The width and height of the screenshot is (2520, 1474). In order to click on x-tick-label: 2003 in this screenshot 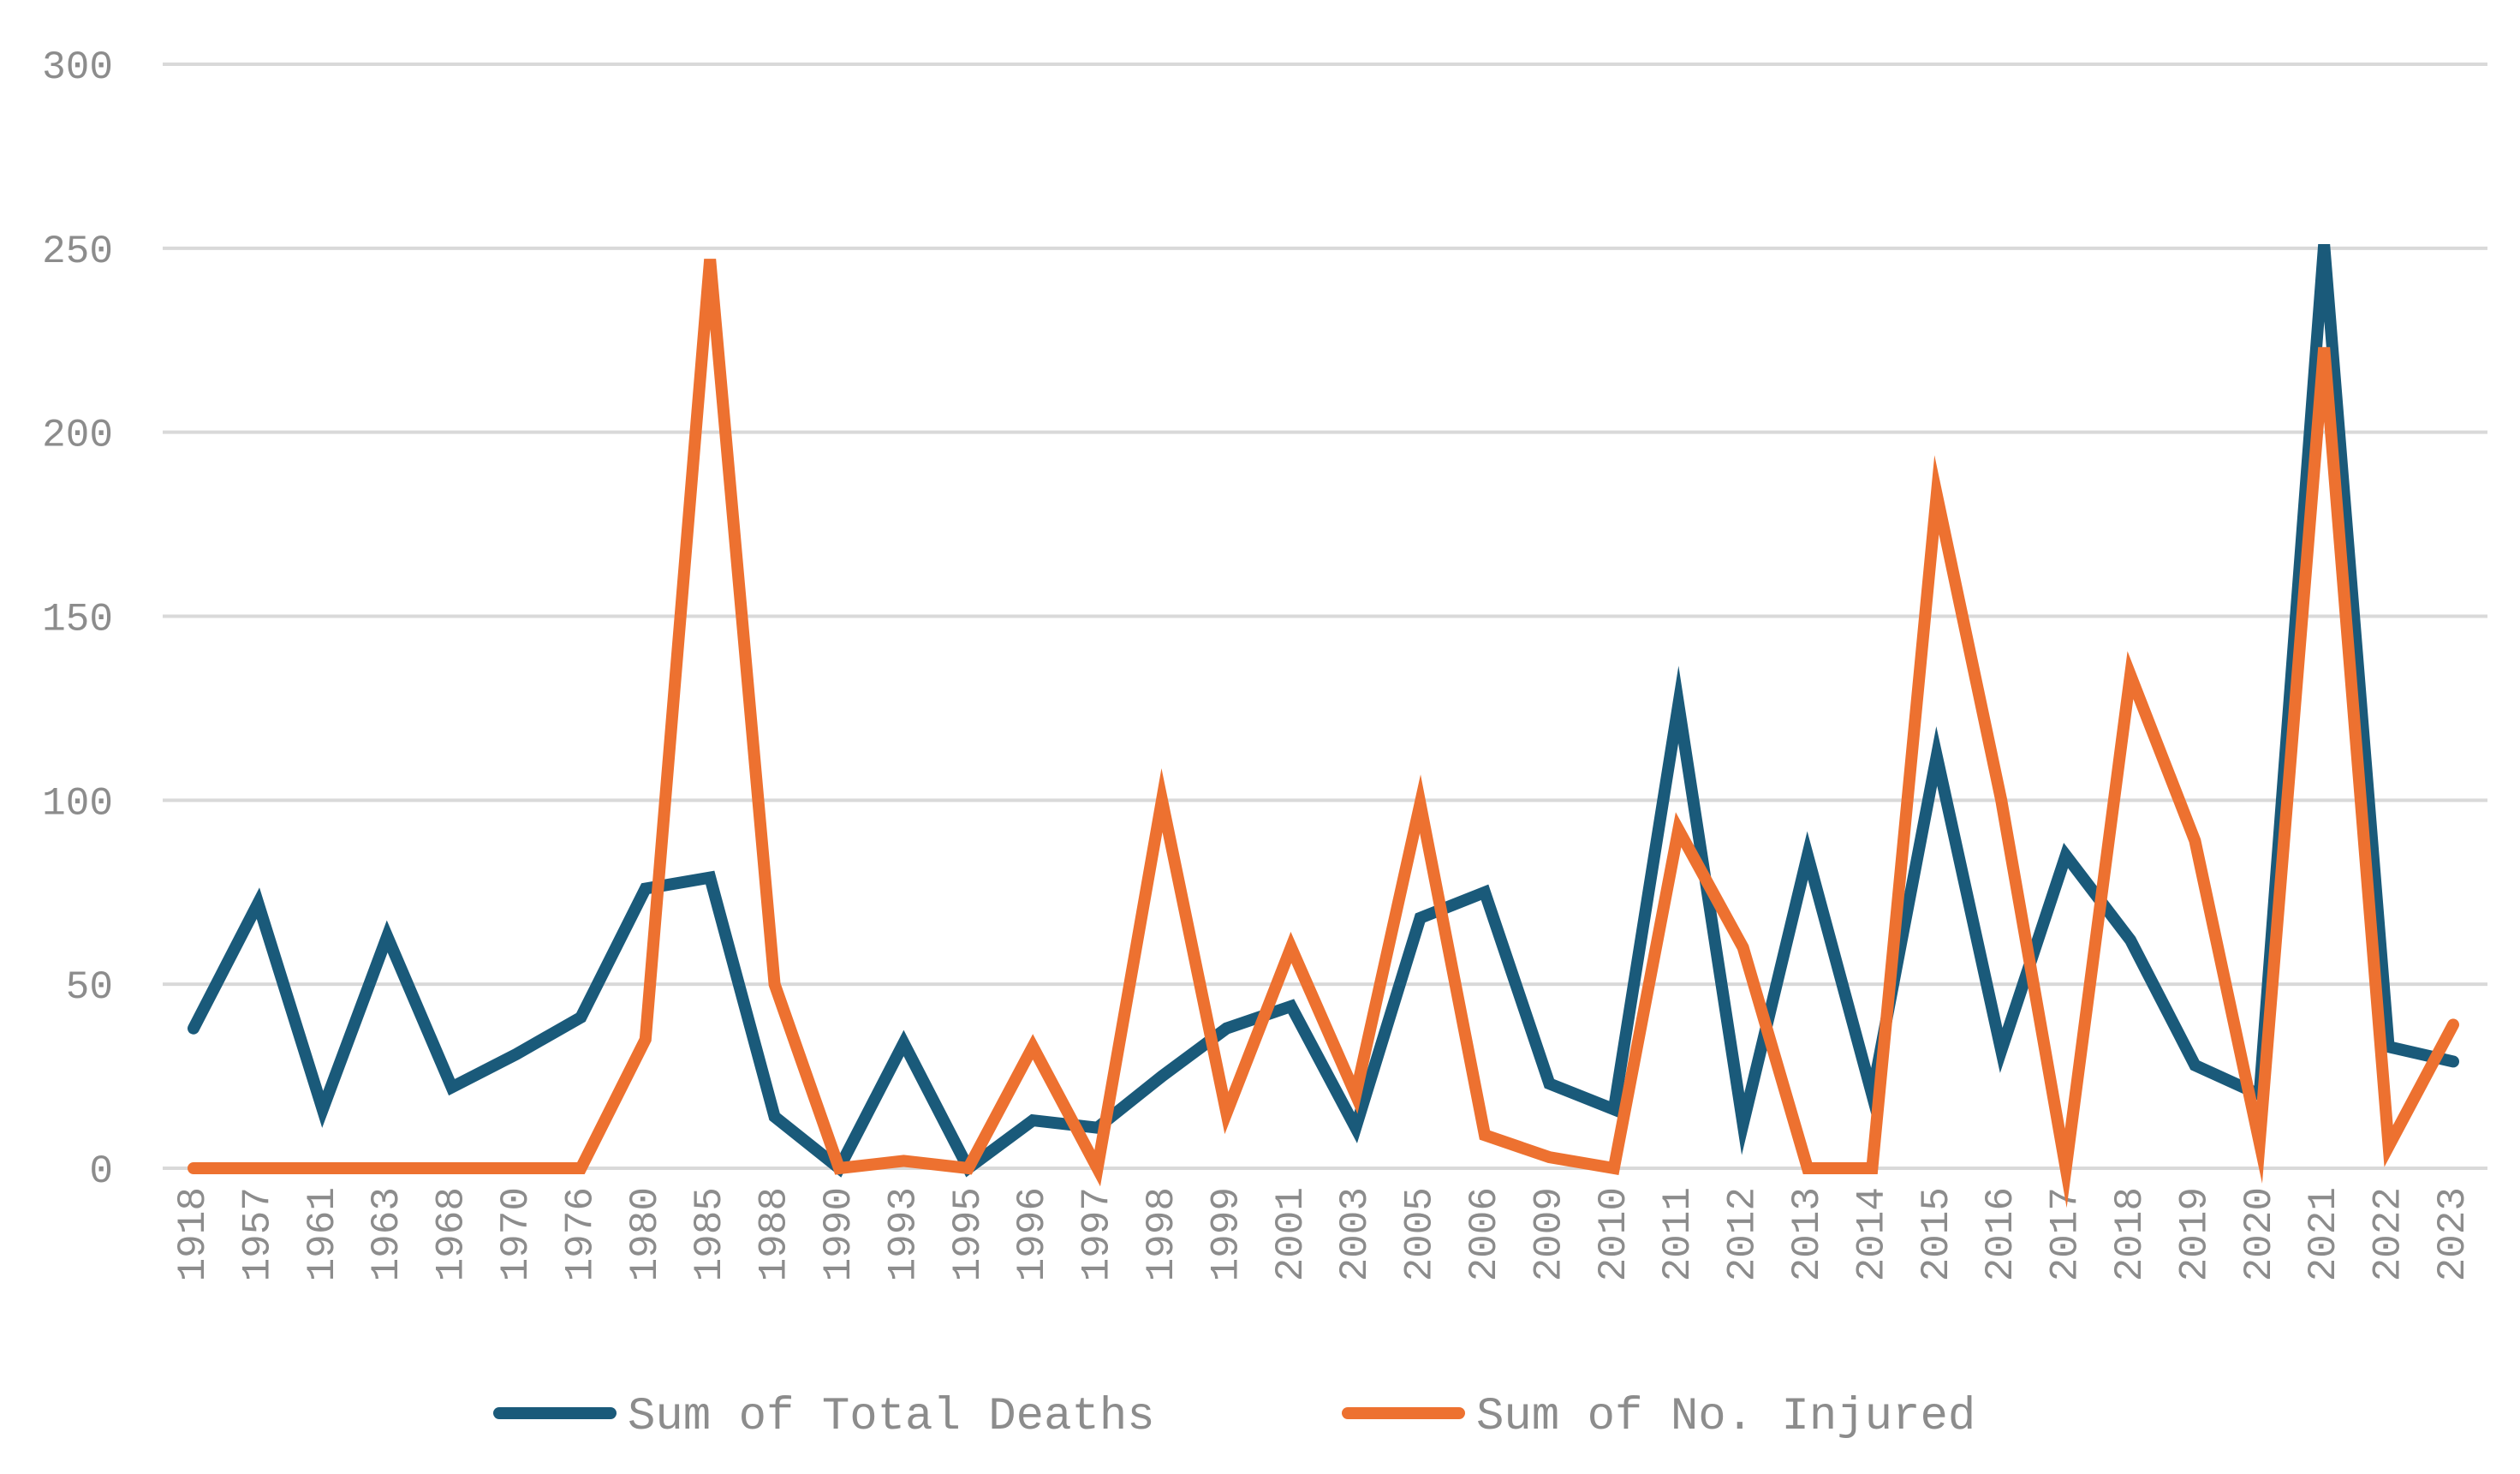, I will do `click(1355, 1234)`.